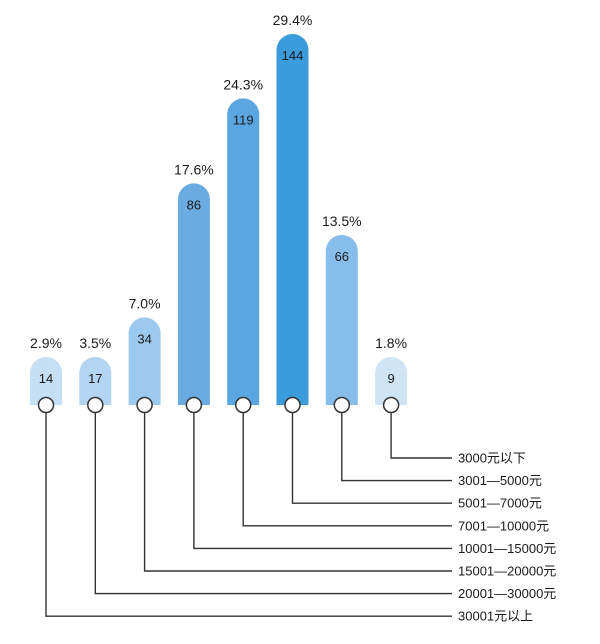 This screenshot has height=644, width=600. I want to click on category-label-1: 20001—30000元, so click(507, 593).